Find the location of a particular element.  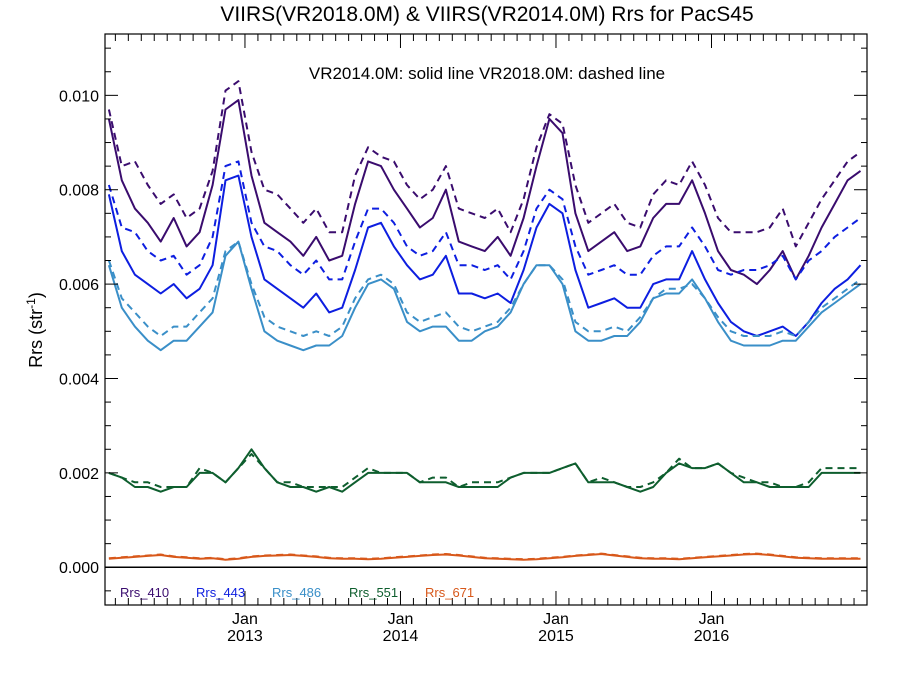

y-tick-label: 0.000 is located at coordinates (79, 568).